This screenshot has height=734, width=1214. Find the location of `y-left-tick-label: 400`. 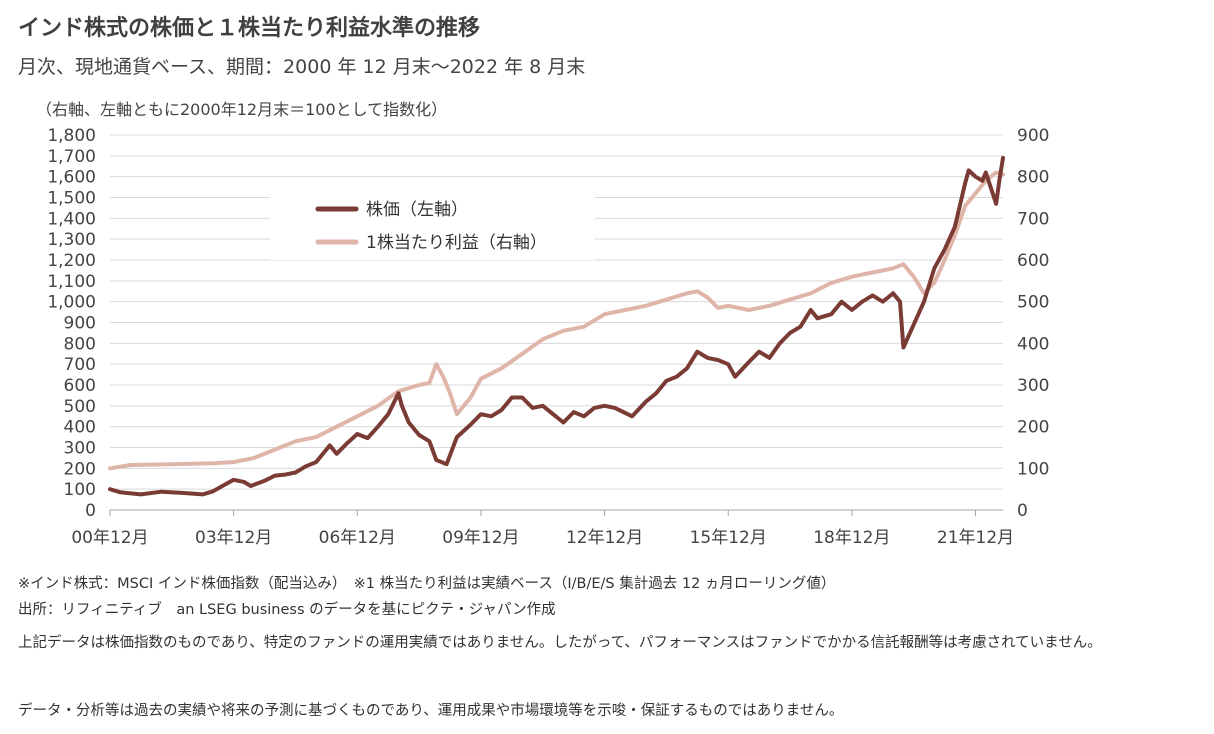

y-left-tick-label: 400 is located at coordinates (80, 428).